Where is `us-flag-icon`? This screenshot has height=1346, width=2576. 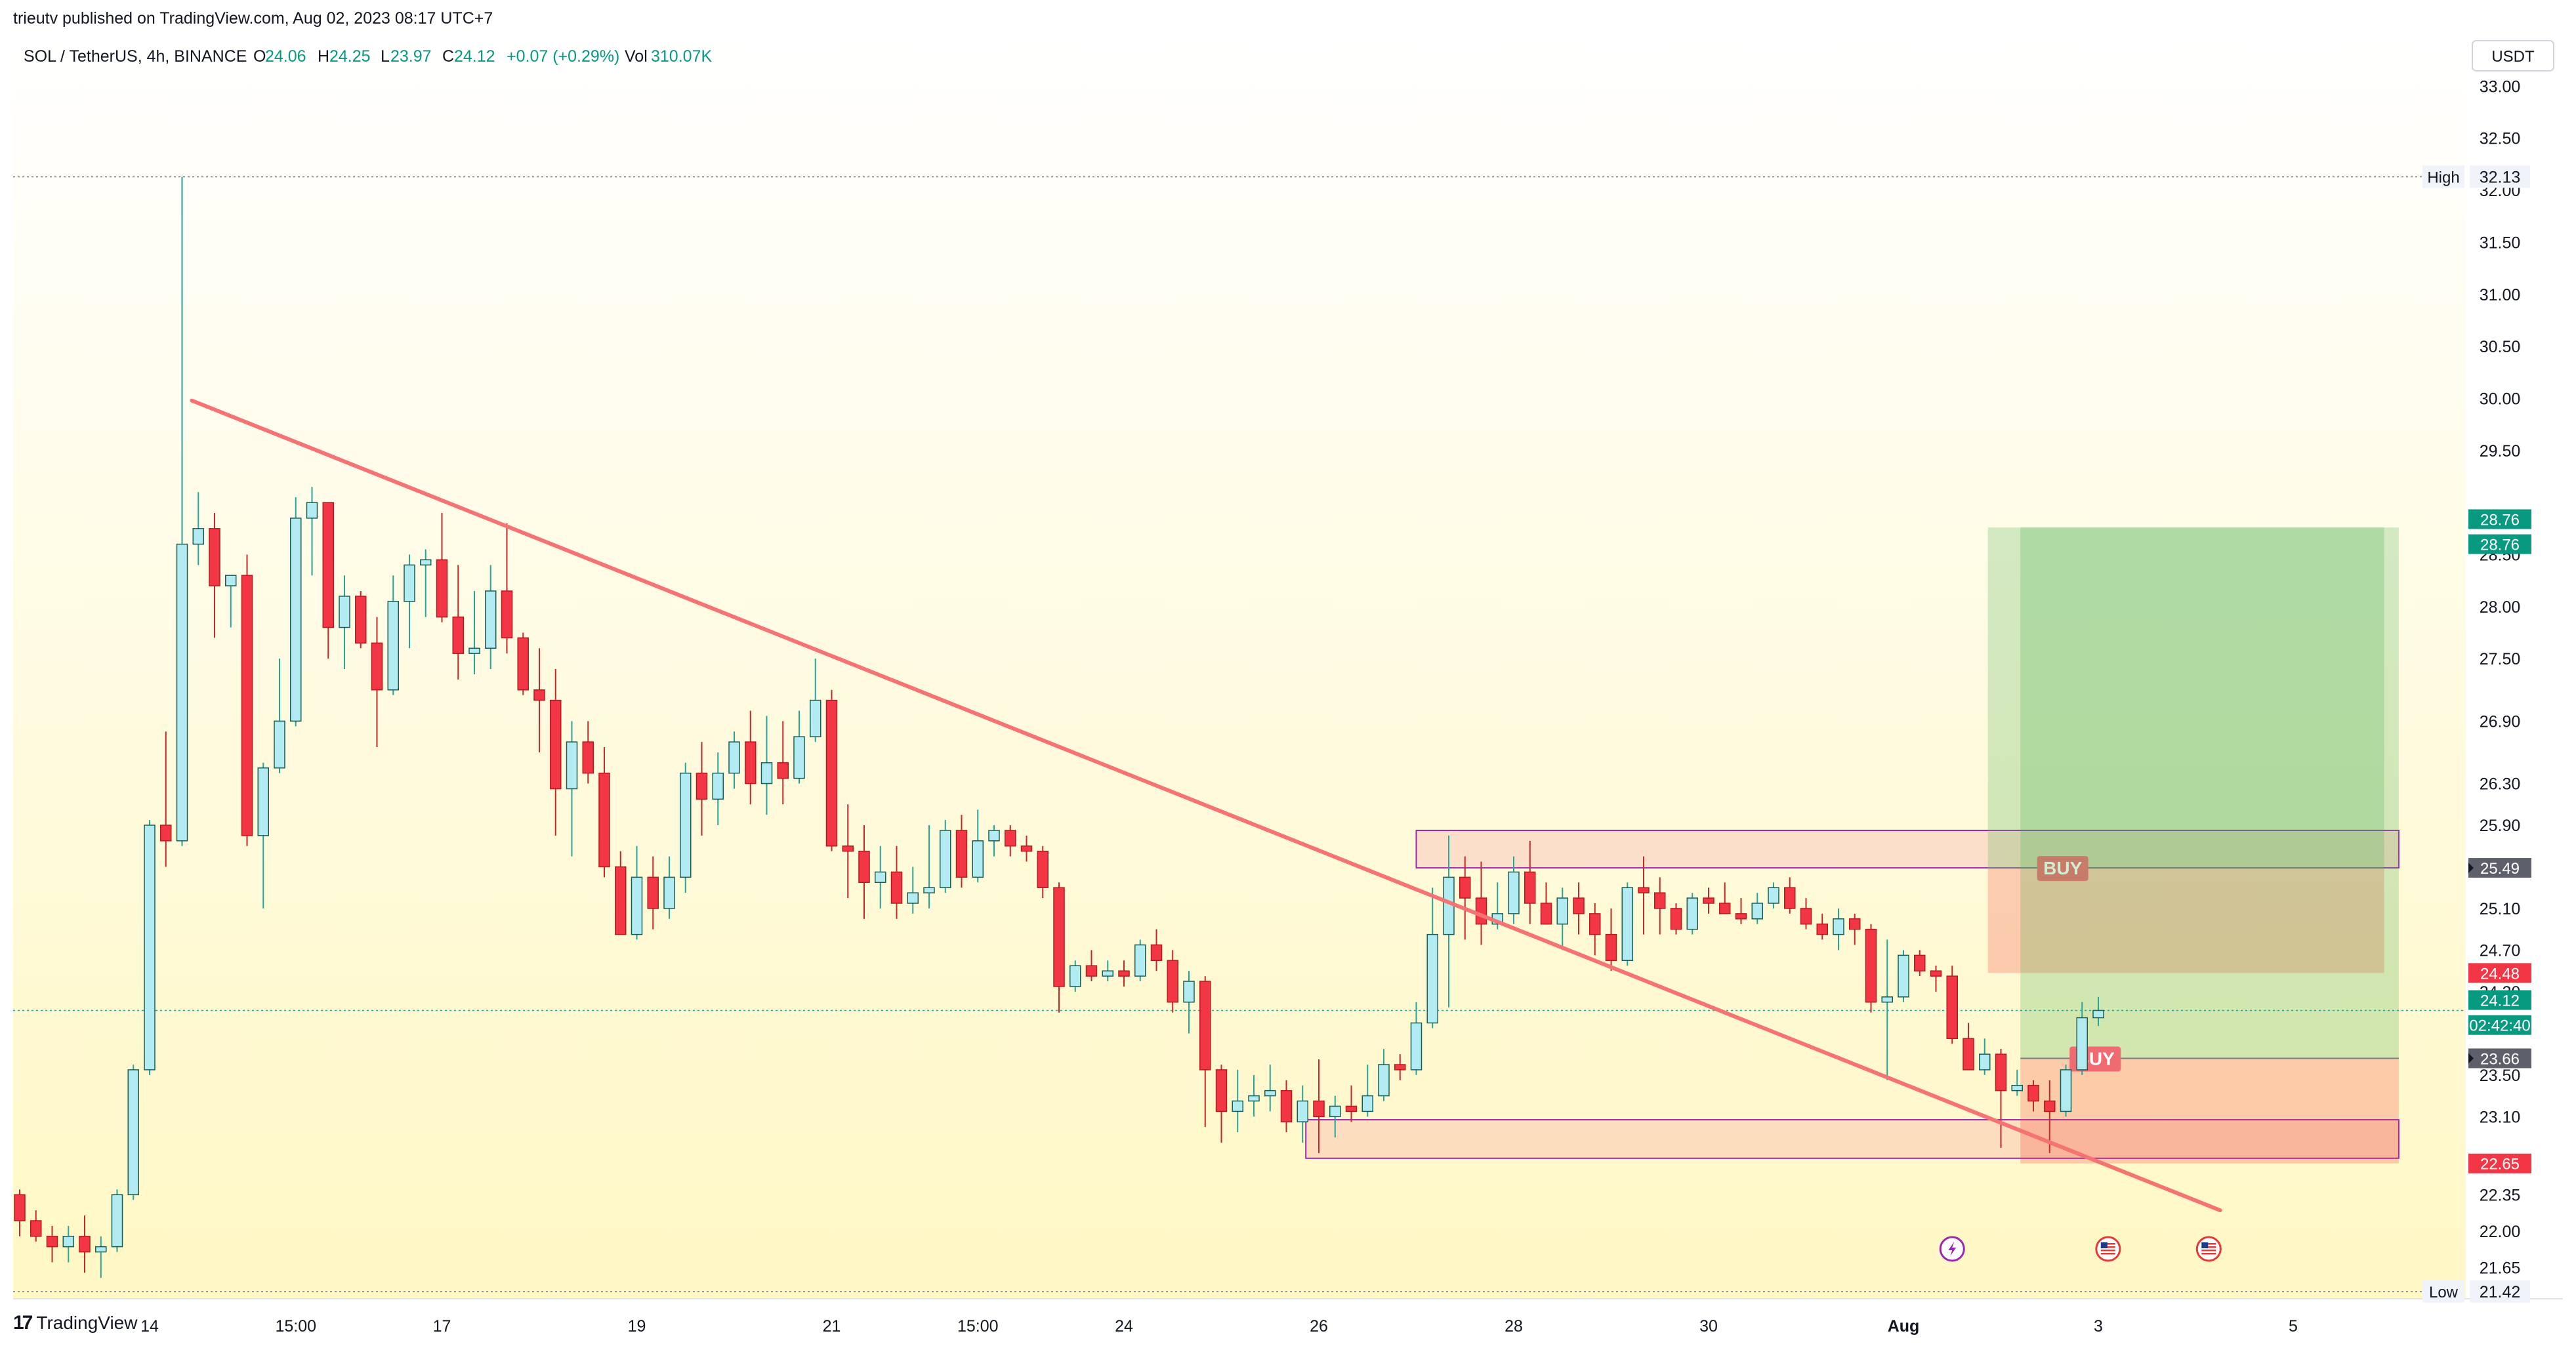
us-flag-icon is located at coordinates (2108, 1249).